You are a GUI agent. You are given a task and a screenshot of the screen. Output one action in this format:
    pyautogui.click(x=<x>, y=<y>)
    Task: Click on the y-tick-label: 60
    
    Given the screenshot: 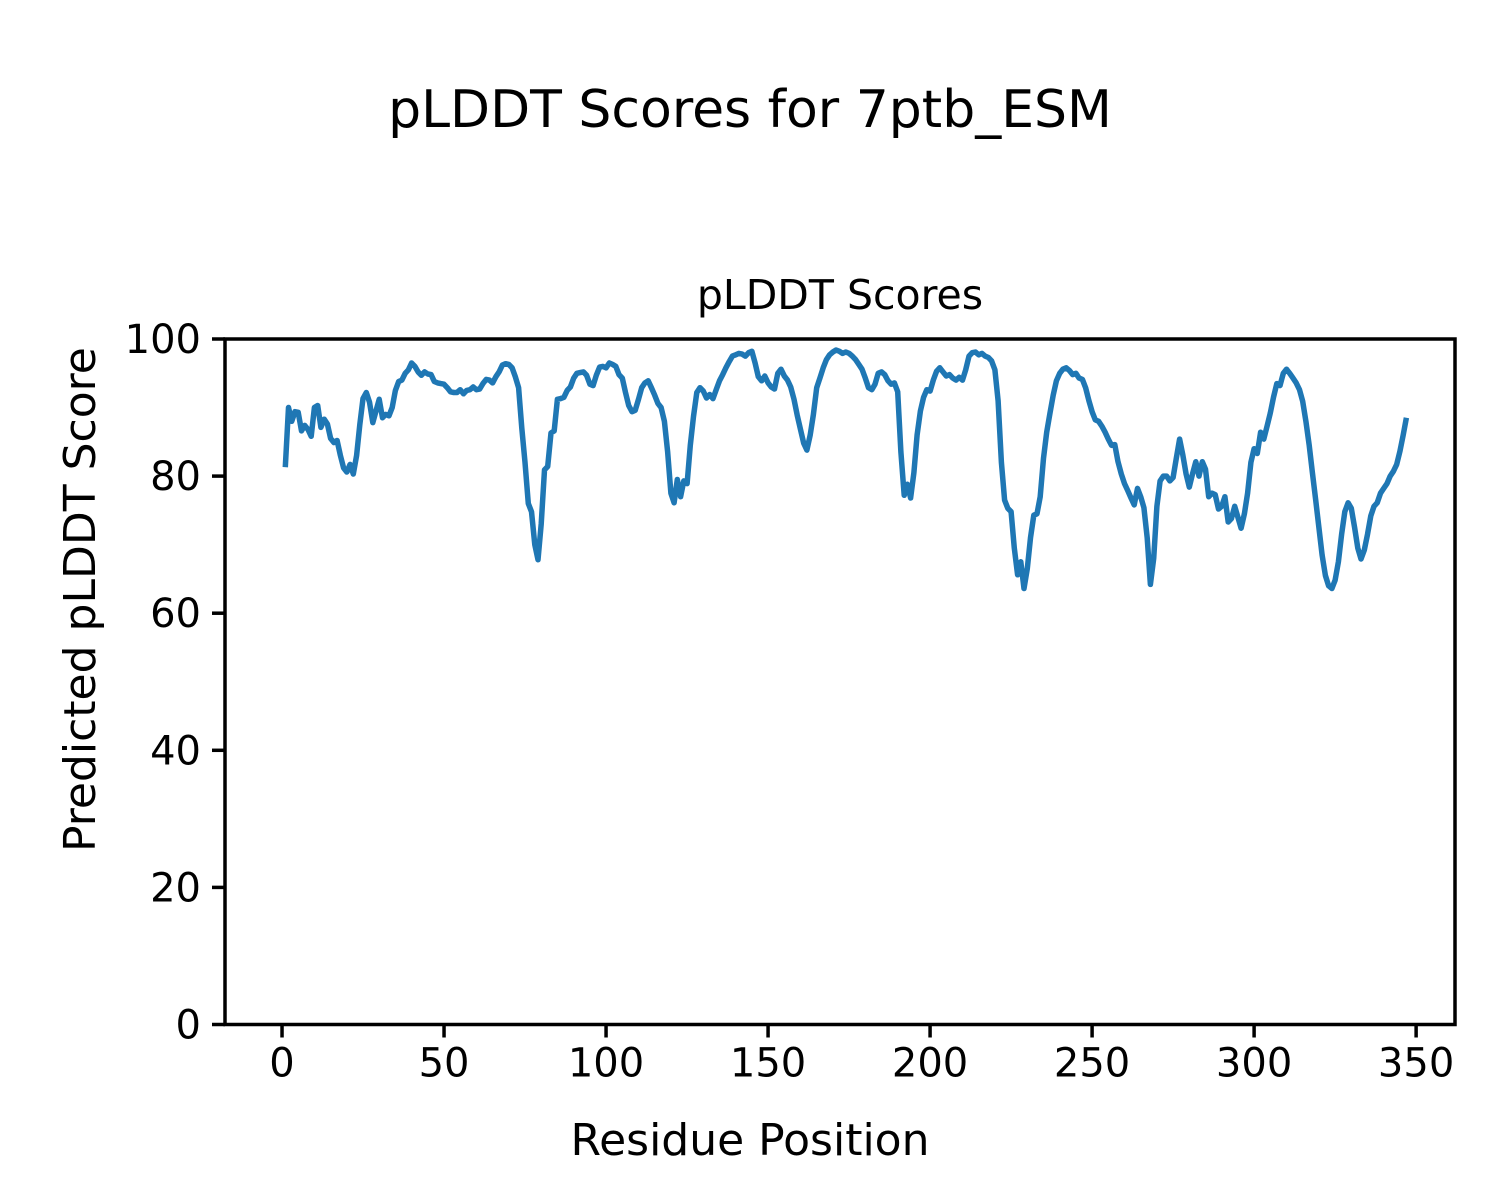 What is the action you would take?
    pyautogui.click(x=175, y=614)
    